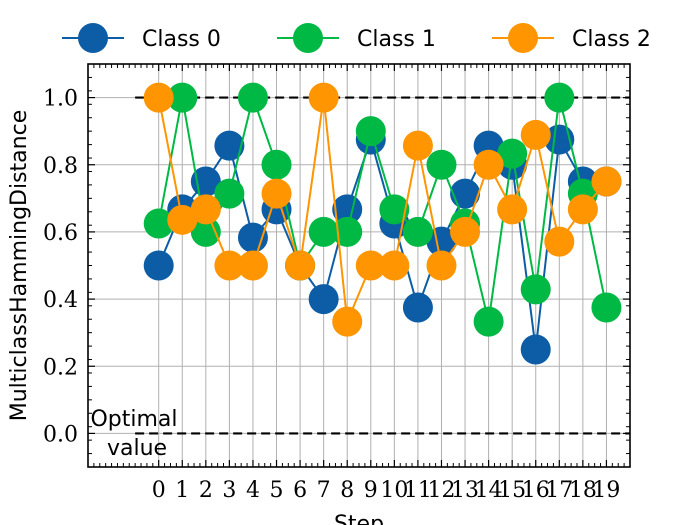  I want to click on annotation-optimal: Optimal, so click(133, 419).